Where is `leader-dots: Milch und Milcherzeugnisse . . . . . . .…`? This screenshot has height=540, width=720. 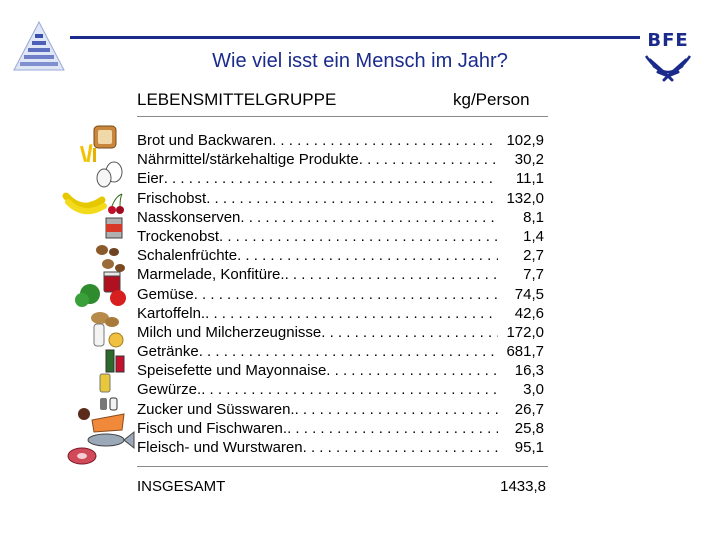
leader-dots: Milch und Milcherzeugnisse . . . . . . .… is located at coordinates (317, 332).